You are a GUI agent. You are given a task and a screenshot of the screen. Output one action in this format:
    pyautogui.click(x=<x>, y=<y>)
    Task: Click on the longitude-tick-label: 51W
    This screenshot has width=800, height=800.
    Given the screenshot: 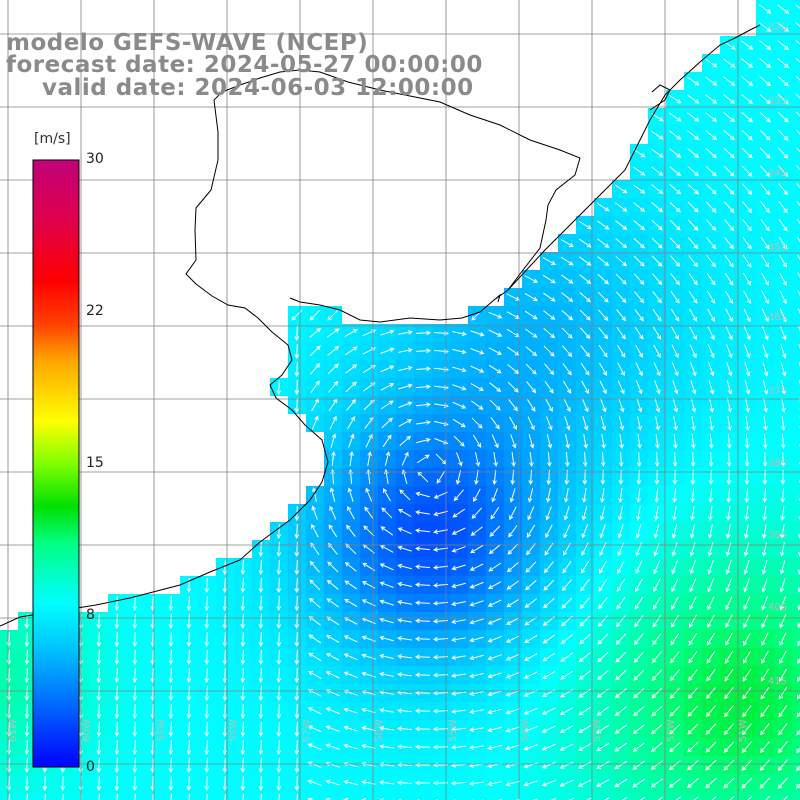 What is the action you would take?
    pyautogui.click(x=743, y=730)
    